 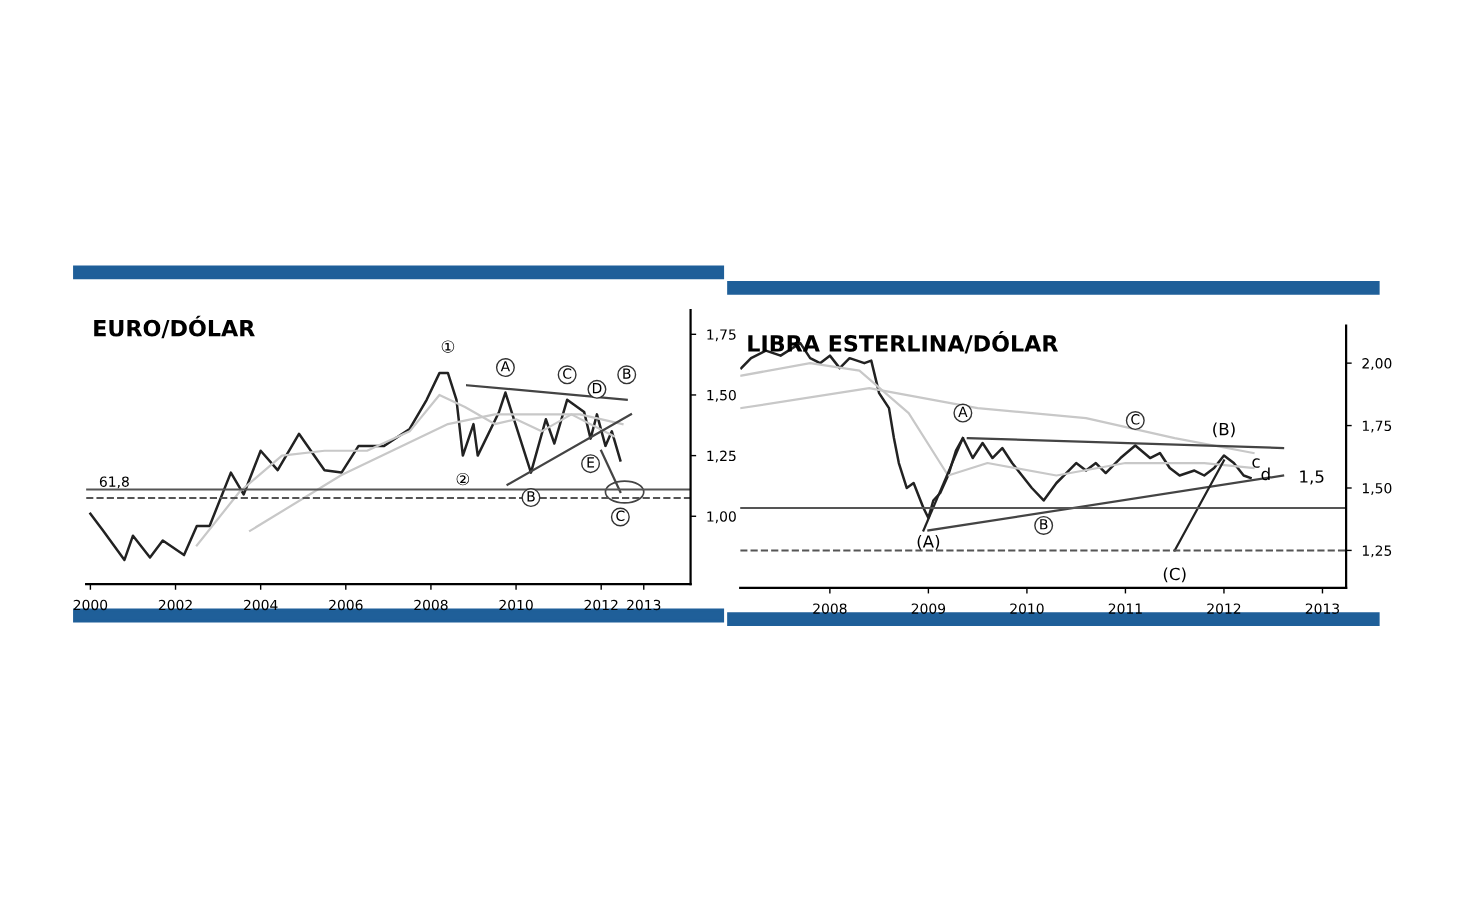 I want to click on chart-title: LIBRA ESTERLINA/DÓLAR, so click(x=903, y=342).